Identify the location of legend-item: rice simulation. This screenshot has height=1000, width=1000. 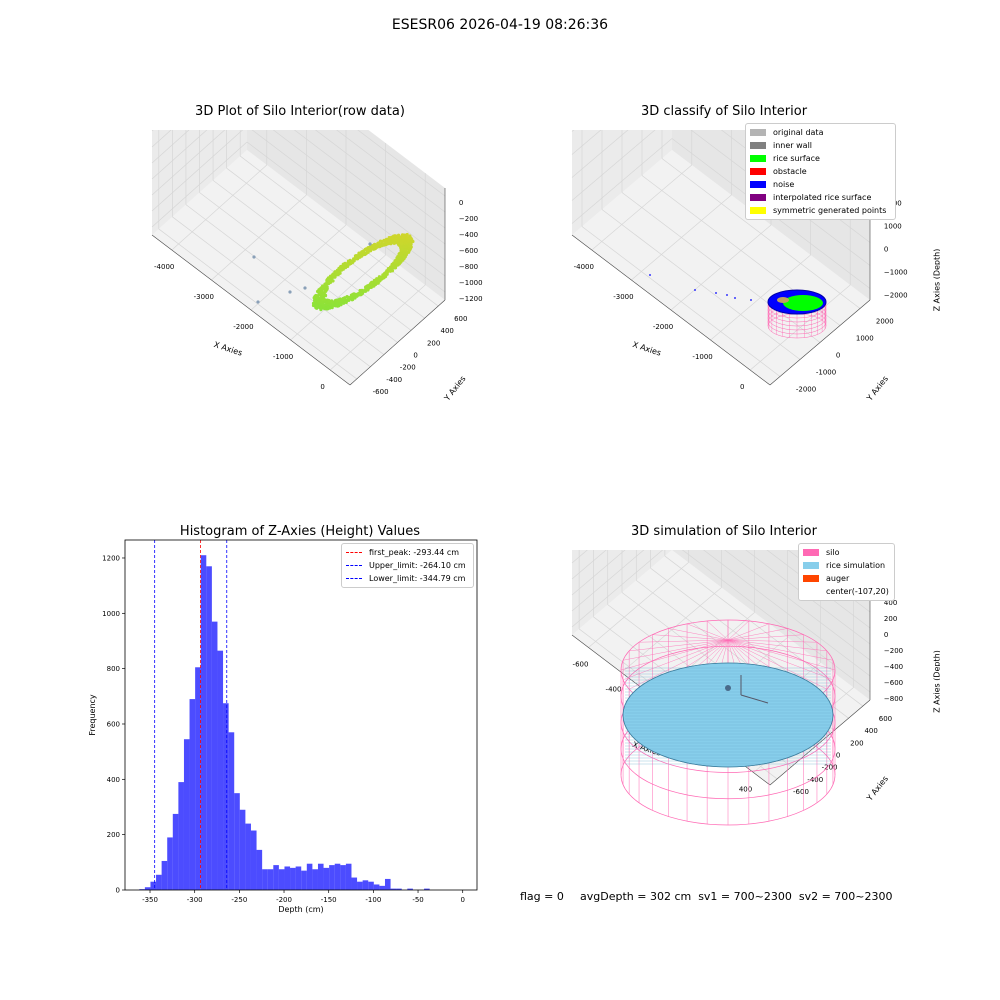
(846, 565).